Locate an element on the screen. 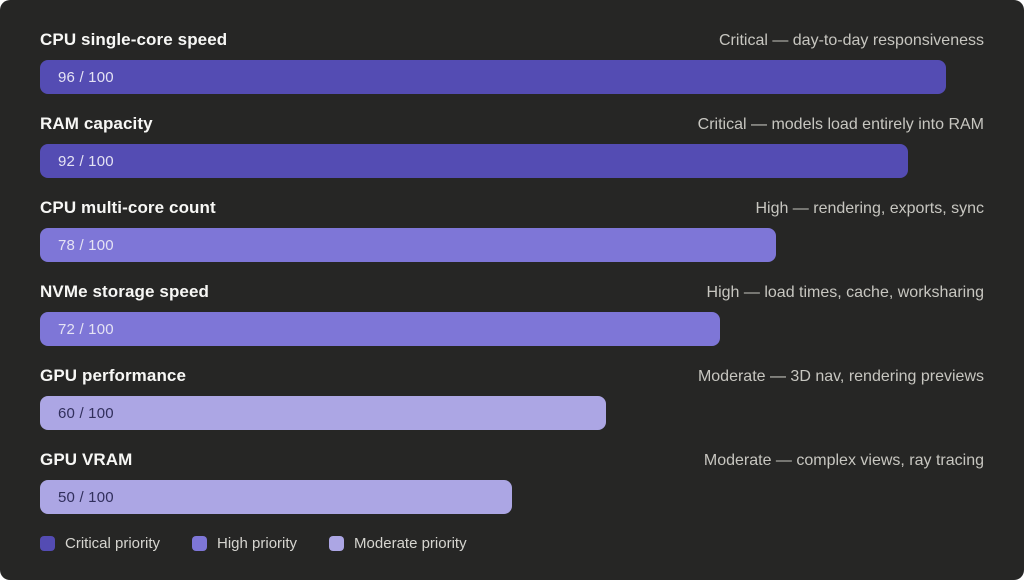 The height and width of the screenshot is (580, 1024). metric-label: CPU multi-core count is located at coordinates (128, 207).